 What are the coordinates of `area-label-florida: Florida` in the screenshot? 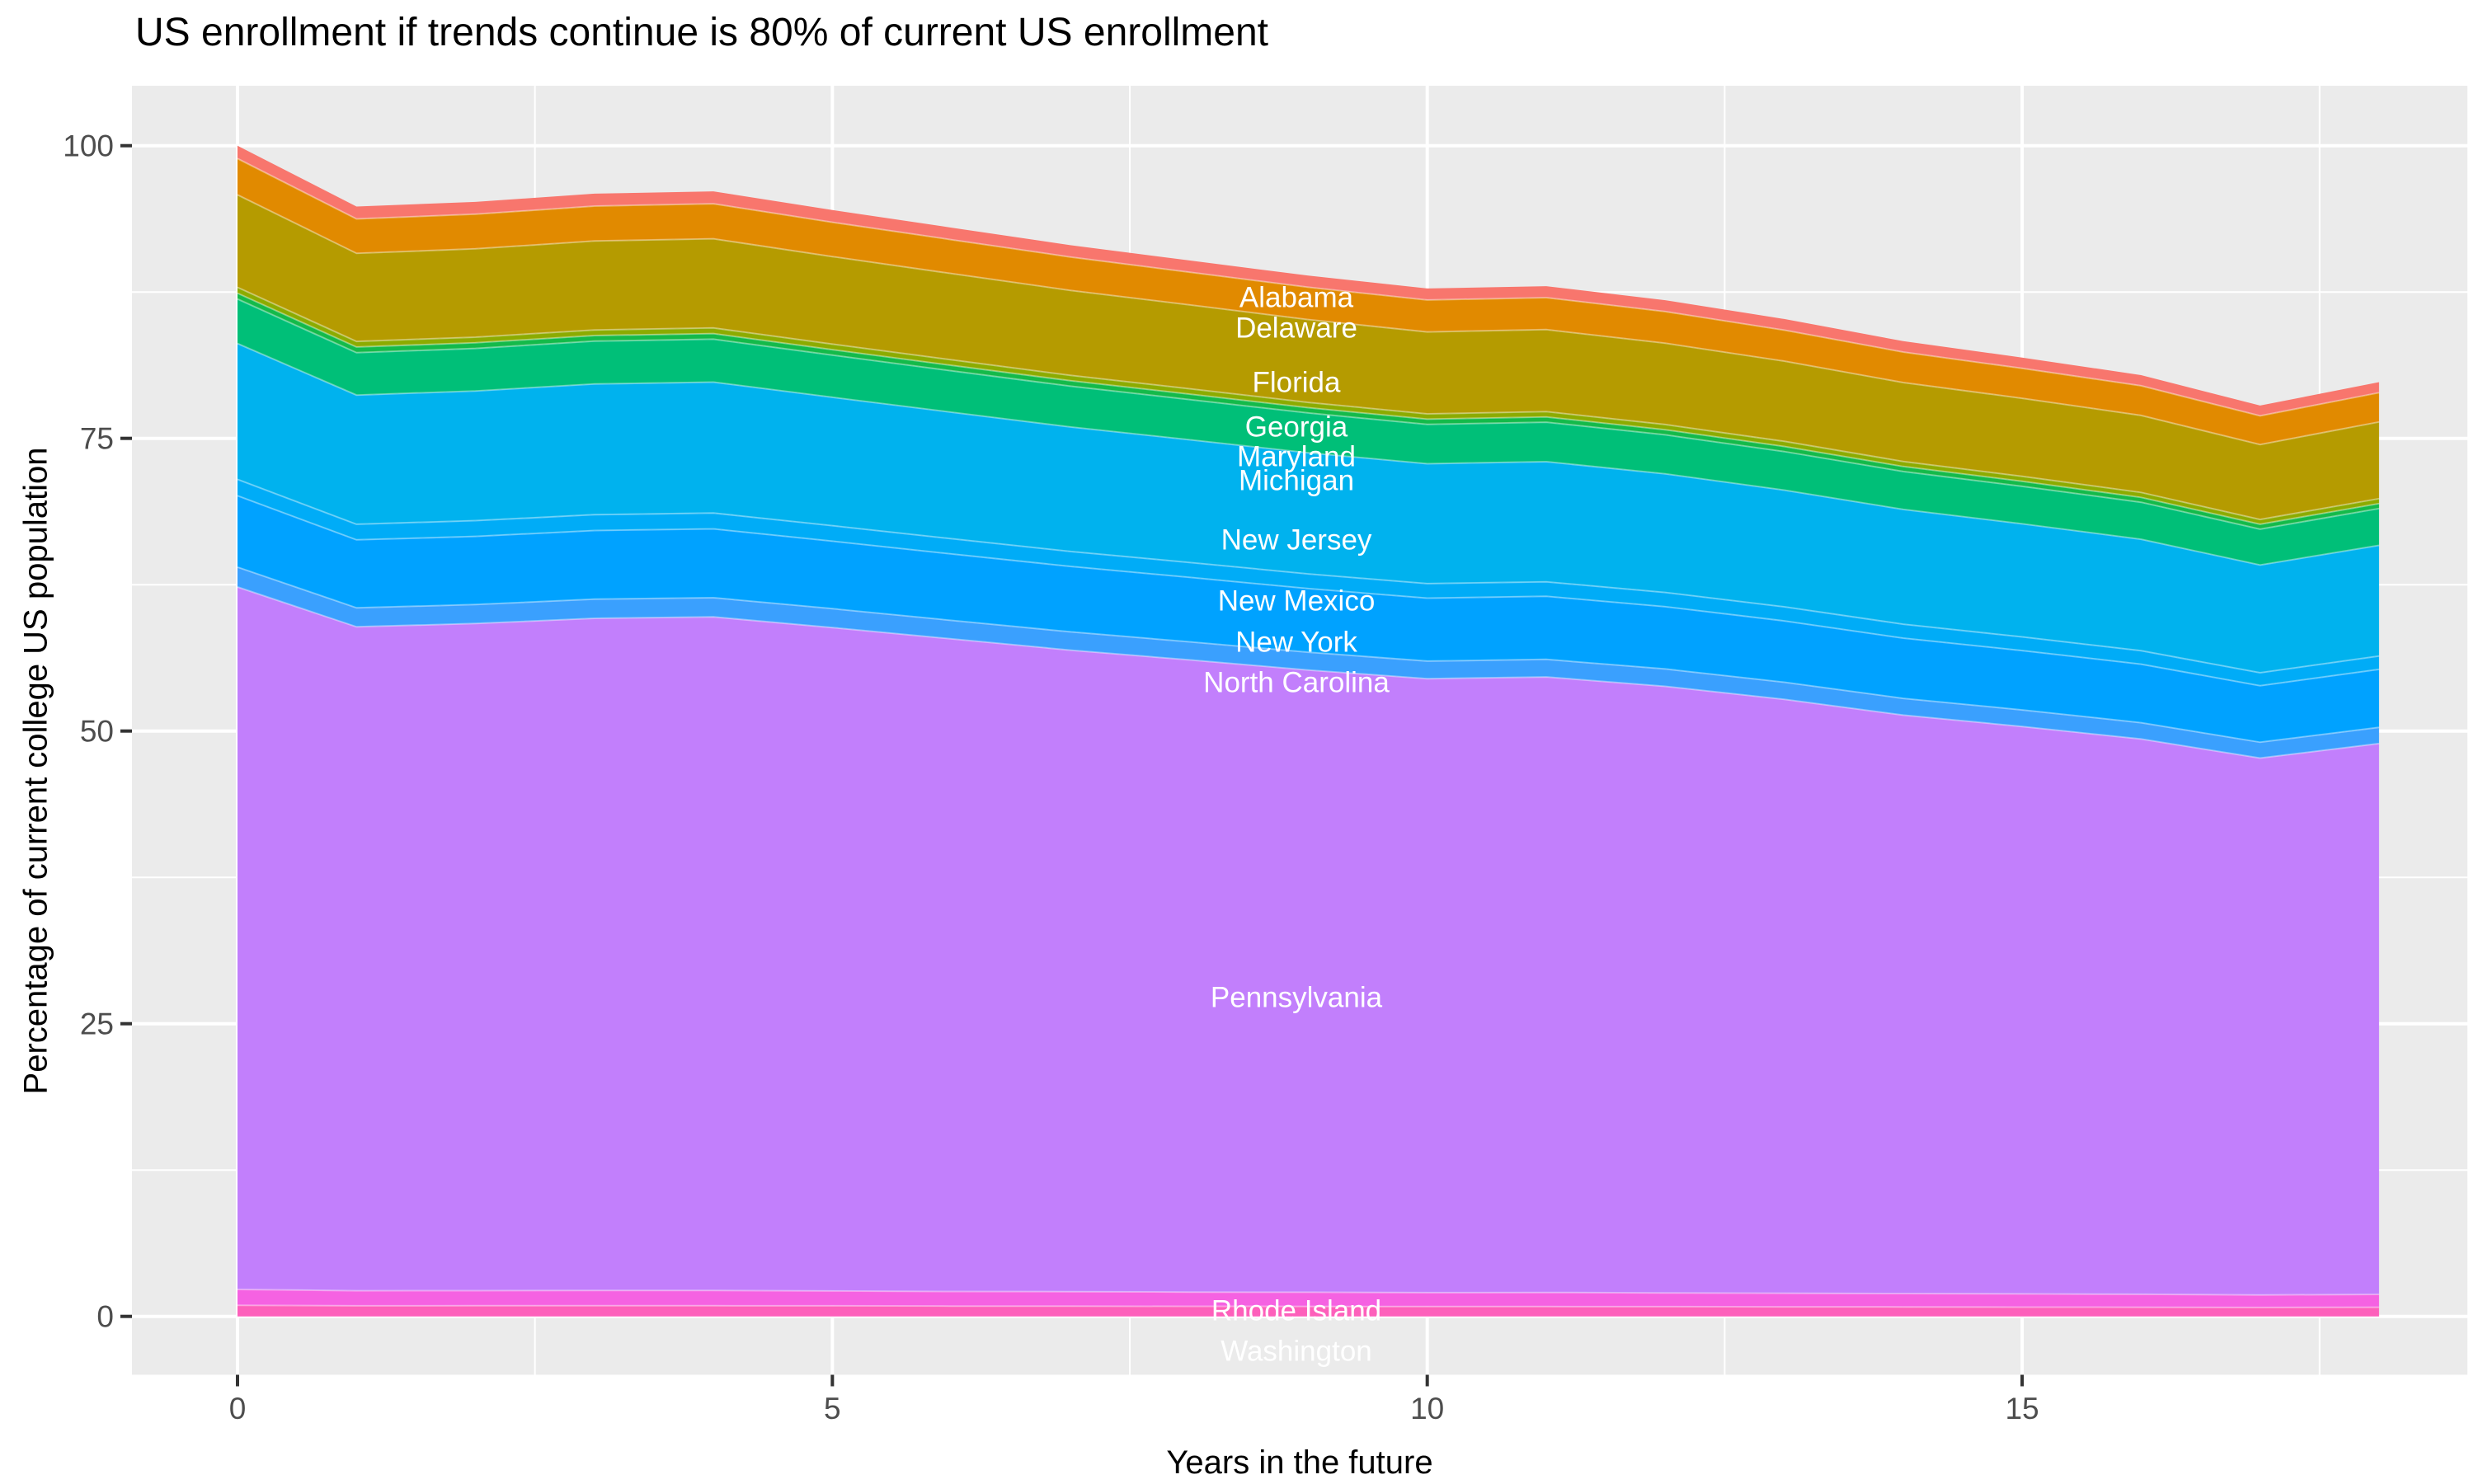 It's located at (1296, 382).